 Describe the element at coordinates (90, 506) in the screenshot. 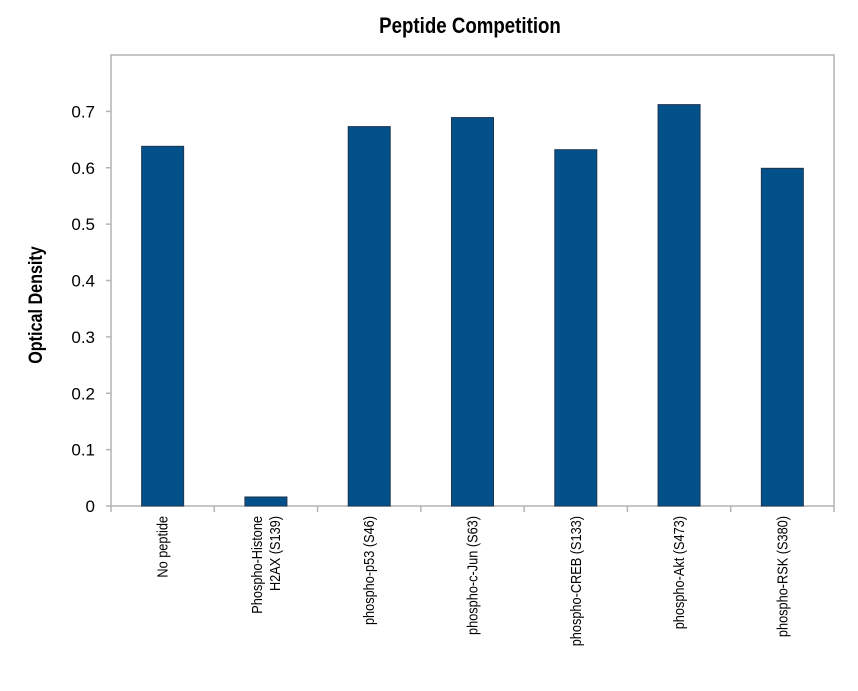

I see `y-tick-label: 0` at that location.